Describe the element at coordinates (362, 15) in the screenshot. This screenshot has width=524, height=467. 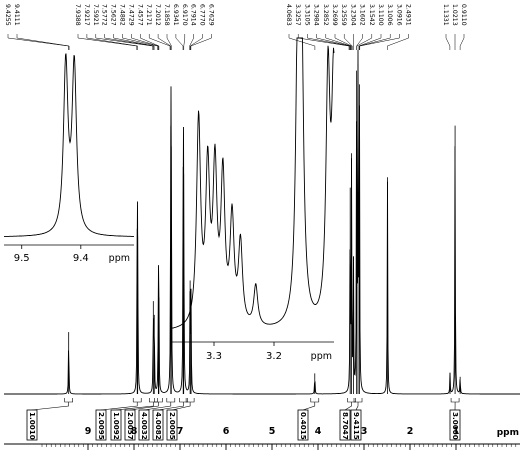
I see `peak-label-26: 3.1602` at that location.